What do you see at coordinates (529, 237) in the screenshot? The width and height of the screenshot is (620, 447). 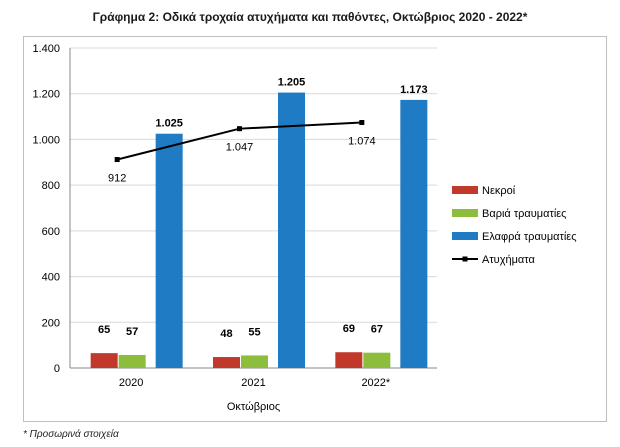 I see `legend-label: Ελαφρά τραυματίες` at bounding box center [529, 237].